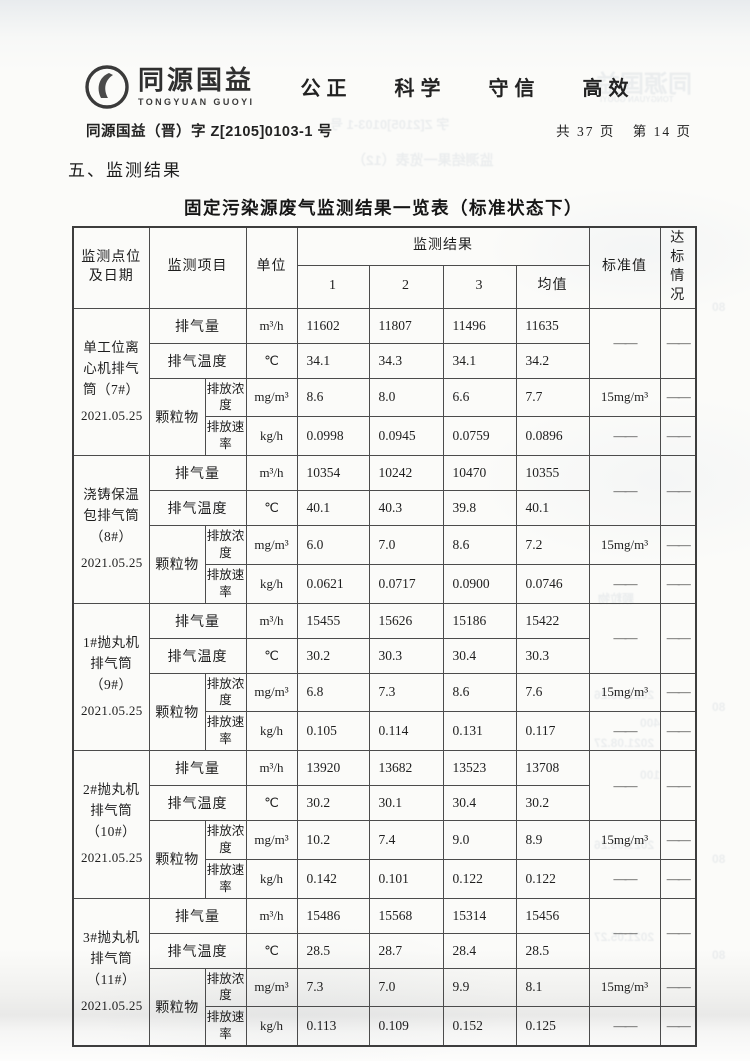 The width and height of the screenshot is (750, 1061). What do you see at coordinates (333, 397) in the screenshot?
I see `value-cell: 8.6` at bounding box center [333, 397].